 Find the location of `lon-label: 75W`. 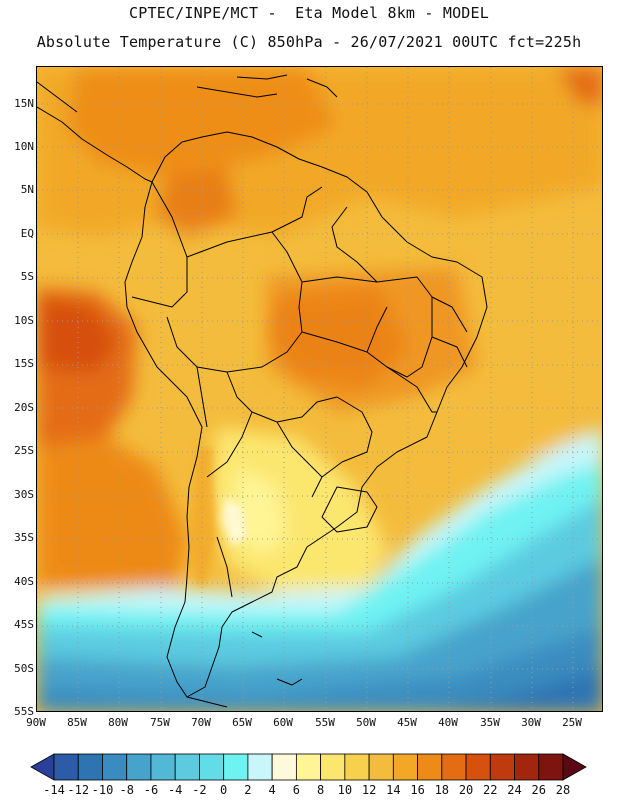

lon-label: 75W is located at coordinates (160, 722).